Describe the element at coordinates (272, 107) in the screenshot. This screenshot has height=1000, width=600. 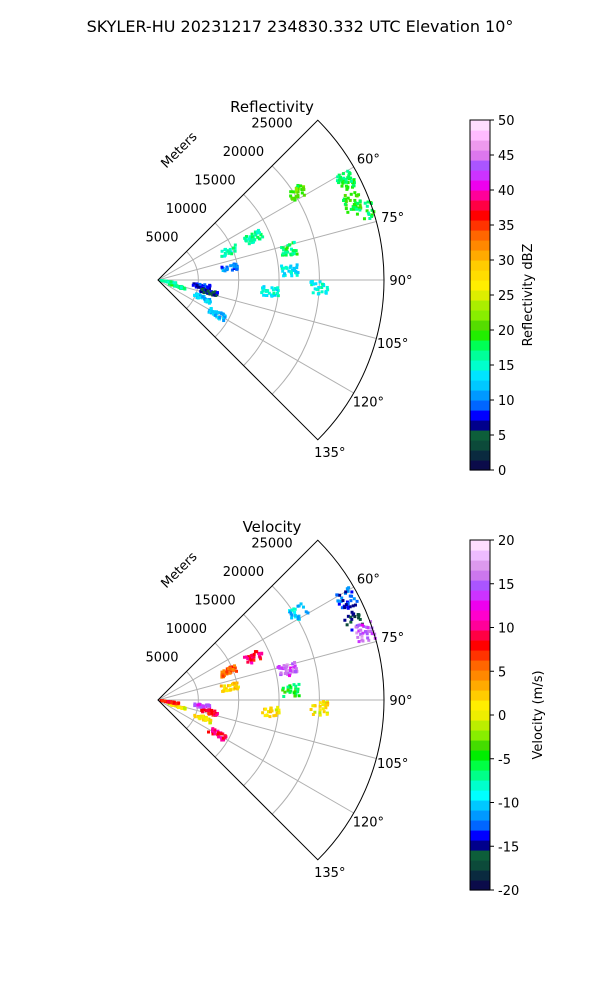
I see `reflectivity-title: Reflectivity` at that location.